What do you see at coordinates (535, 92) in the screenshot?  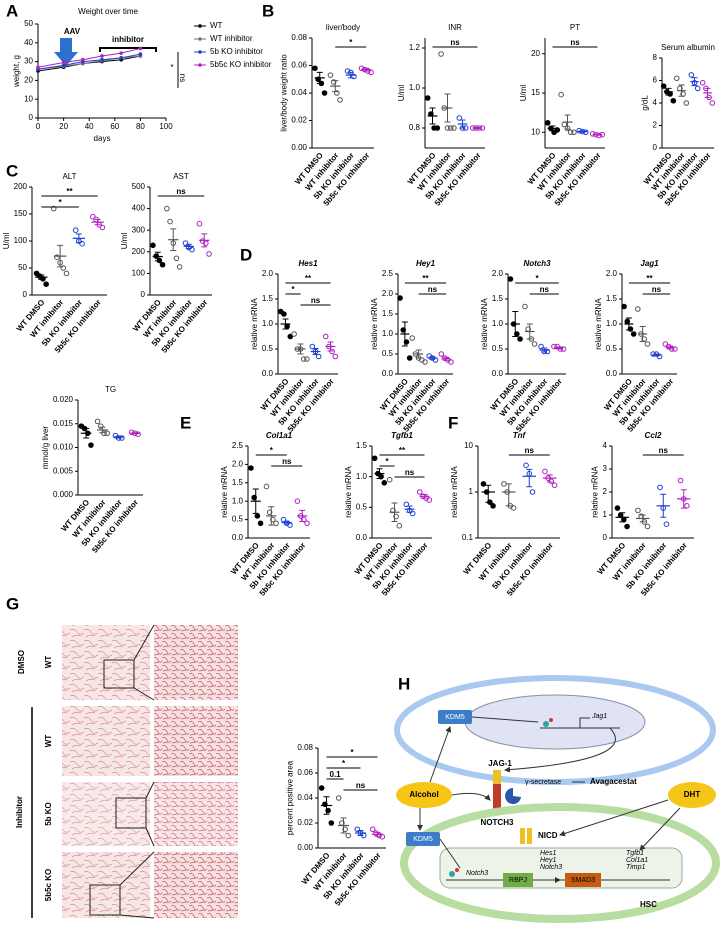 I see `y-tick-label: 15` at bounding box center [535, 92].